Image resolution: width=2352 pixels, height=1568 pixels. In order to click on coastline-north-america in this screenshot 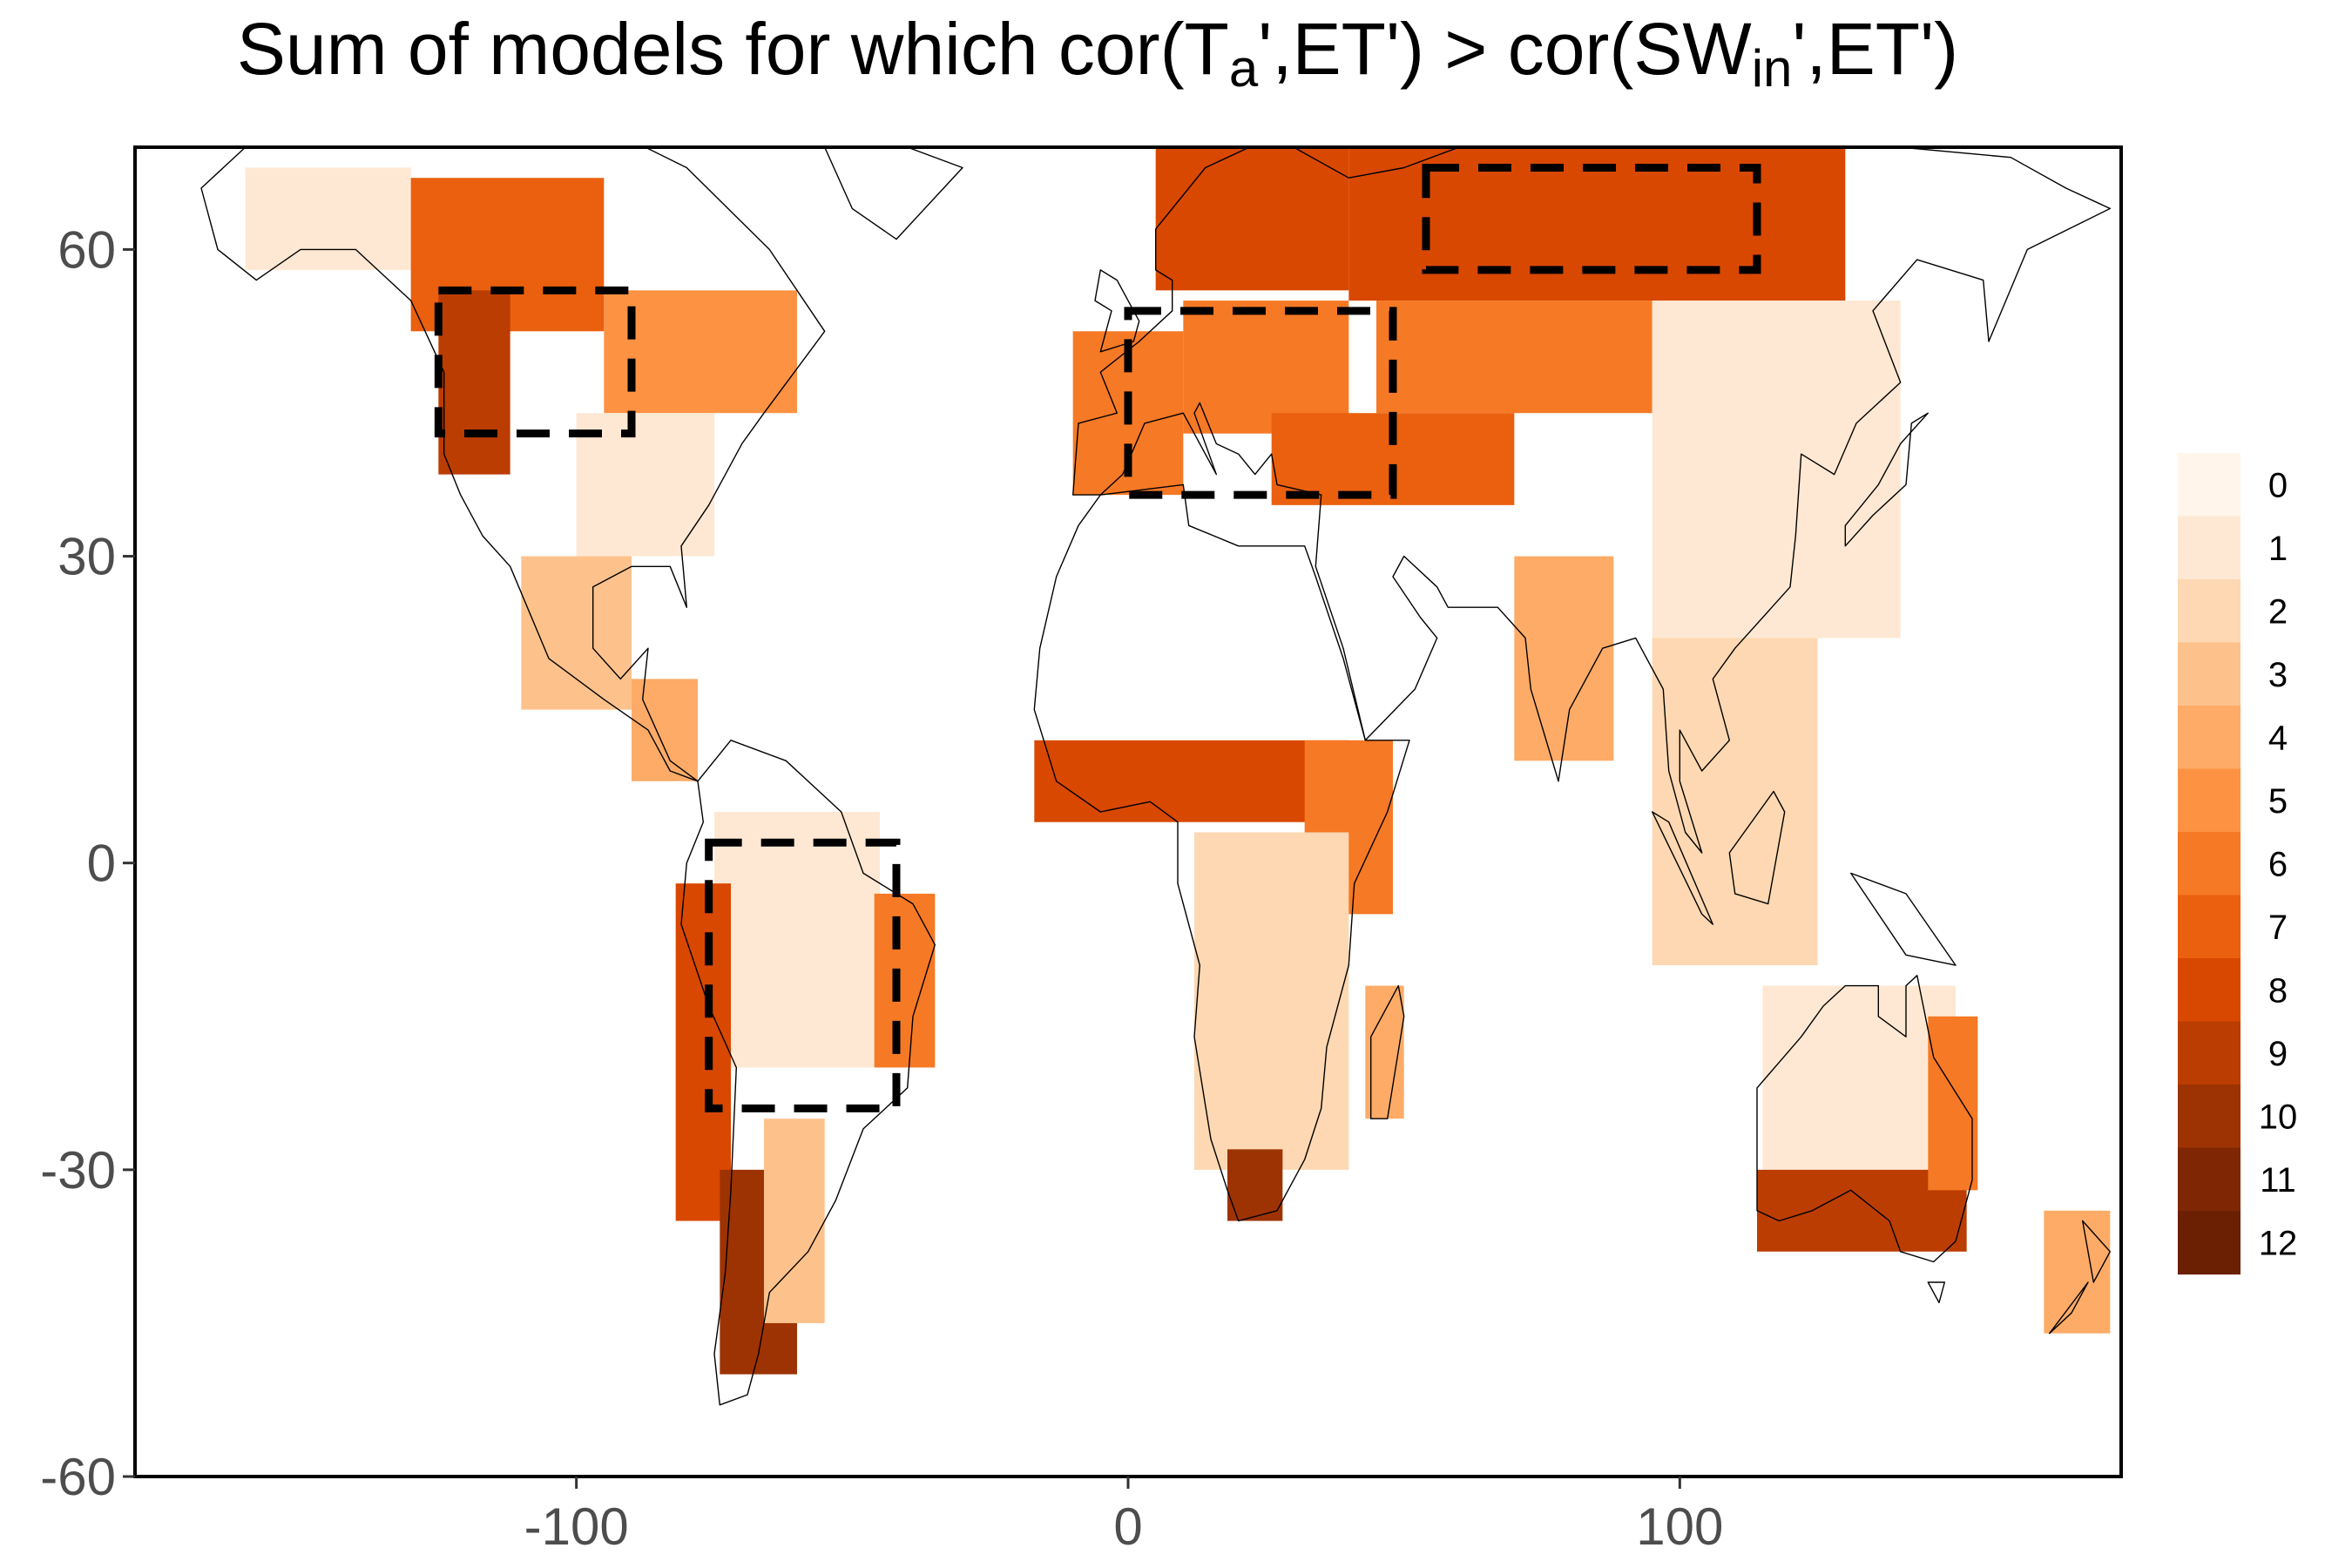, I will do `click(513, 465)`.